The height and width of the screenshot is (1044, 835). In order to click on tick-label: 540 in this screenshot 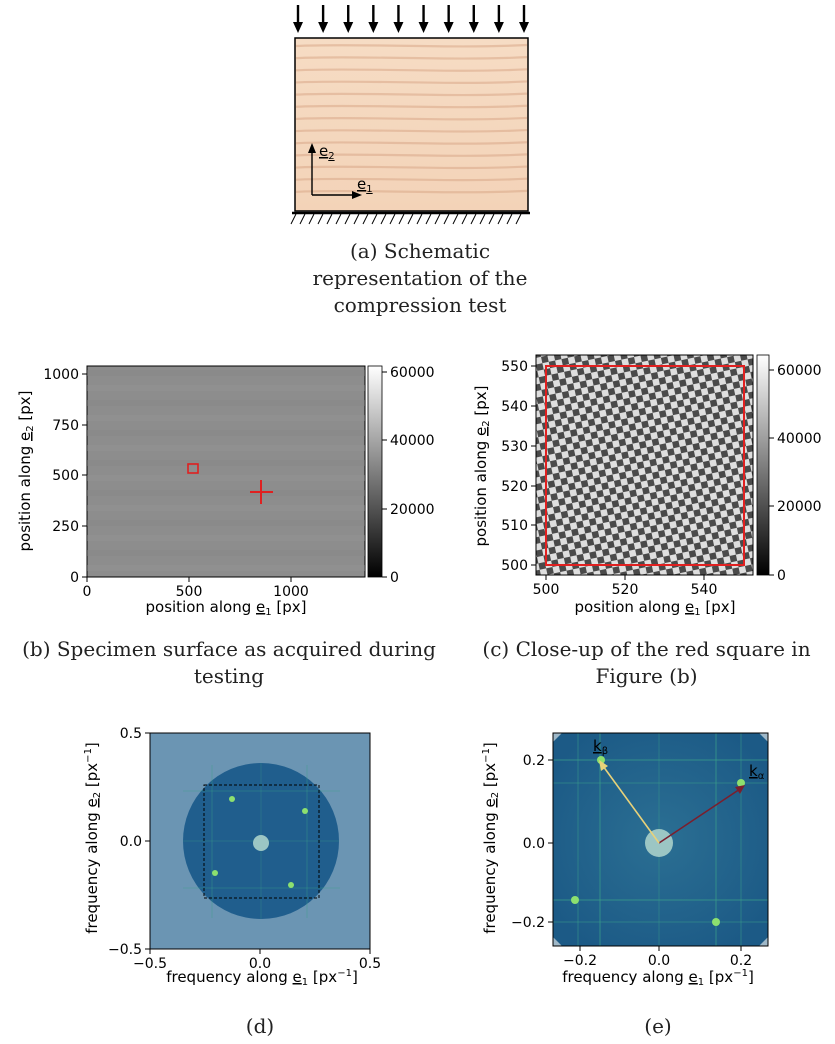, I will do `click(514, 407)`.